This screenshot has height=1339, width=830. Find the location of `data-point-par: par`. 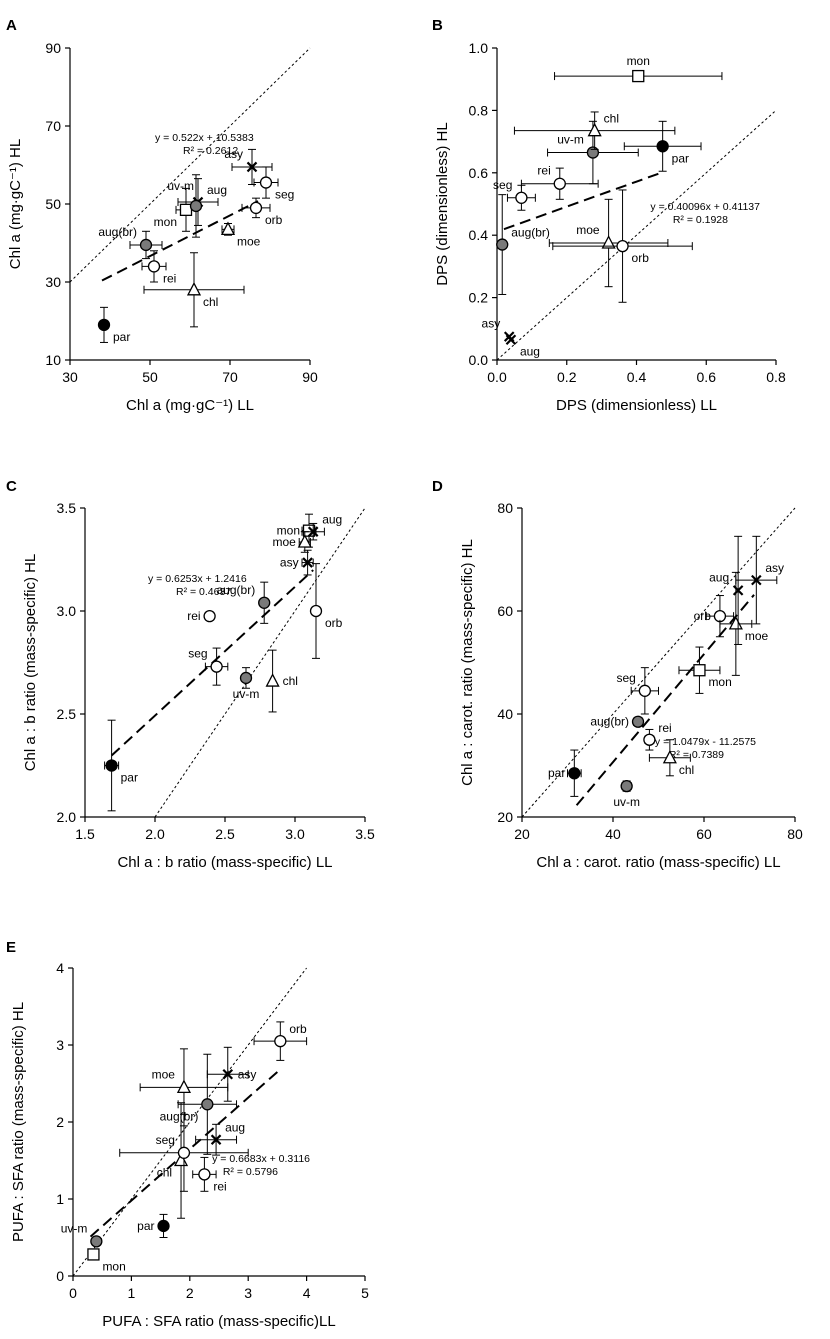

data-point-par: par is located at coordinates (662, 146).